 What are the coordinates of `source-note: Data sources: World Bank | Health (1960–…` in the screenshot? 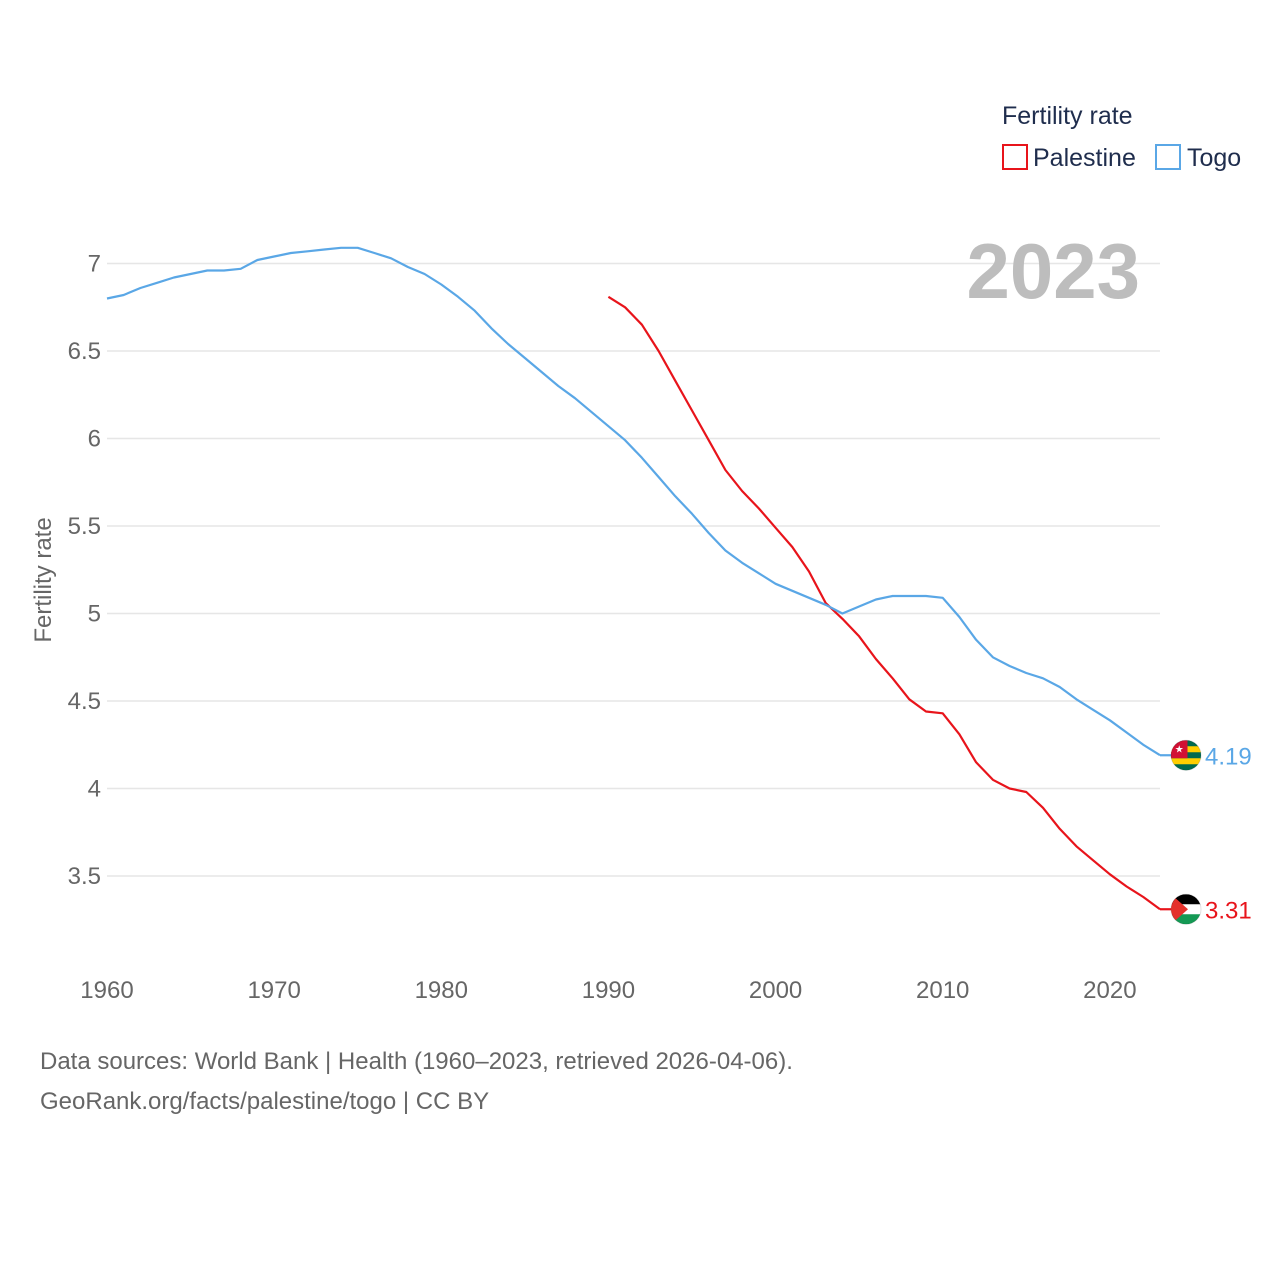 It's located at (416, 1082).